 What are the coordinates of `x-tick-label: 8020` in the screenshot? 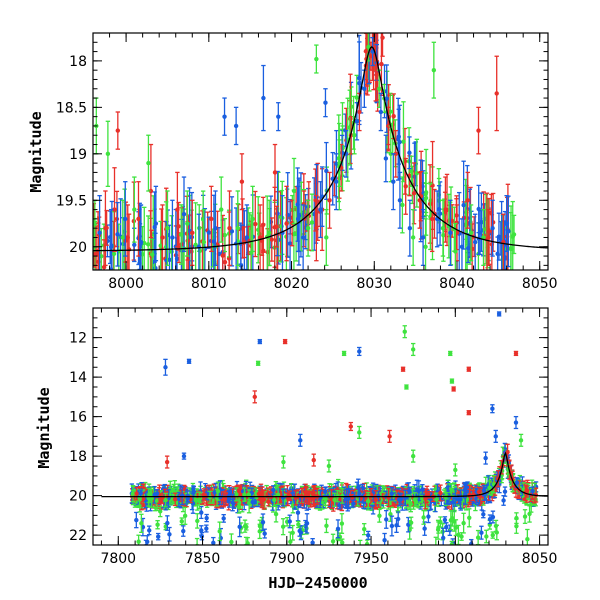 It's located at (292, 284).